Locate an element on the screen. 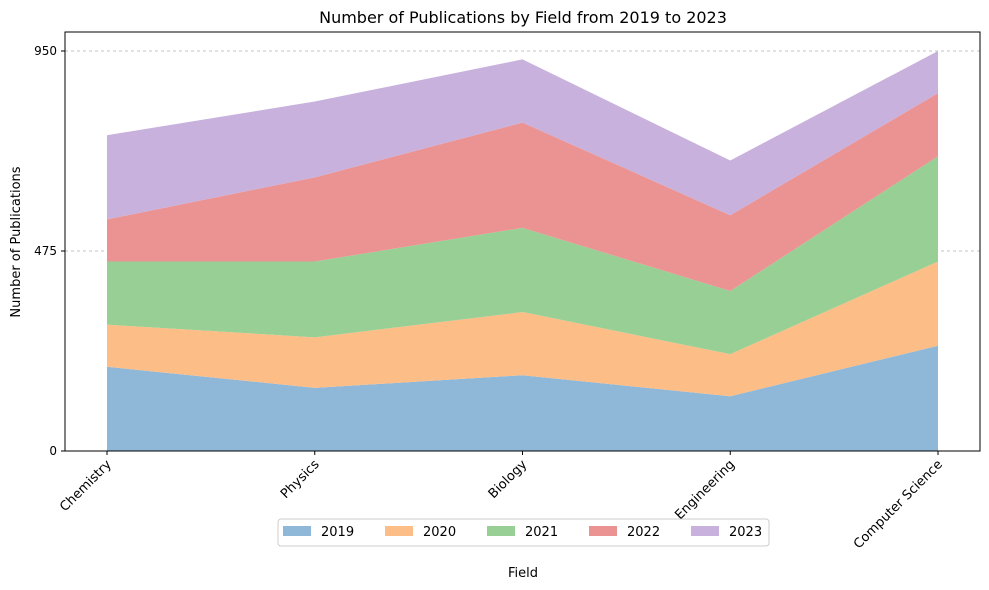 Image resolution: width=989 pixels, height=590 pixels. x-axis-label: Field is located at coordinates (523, 573).